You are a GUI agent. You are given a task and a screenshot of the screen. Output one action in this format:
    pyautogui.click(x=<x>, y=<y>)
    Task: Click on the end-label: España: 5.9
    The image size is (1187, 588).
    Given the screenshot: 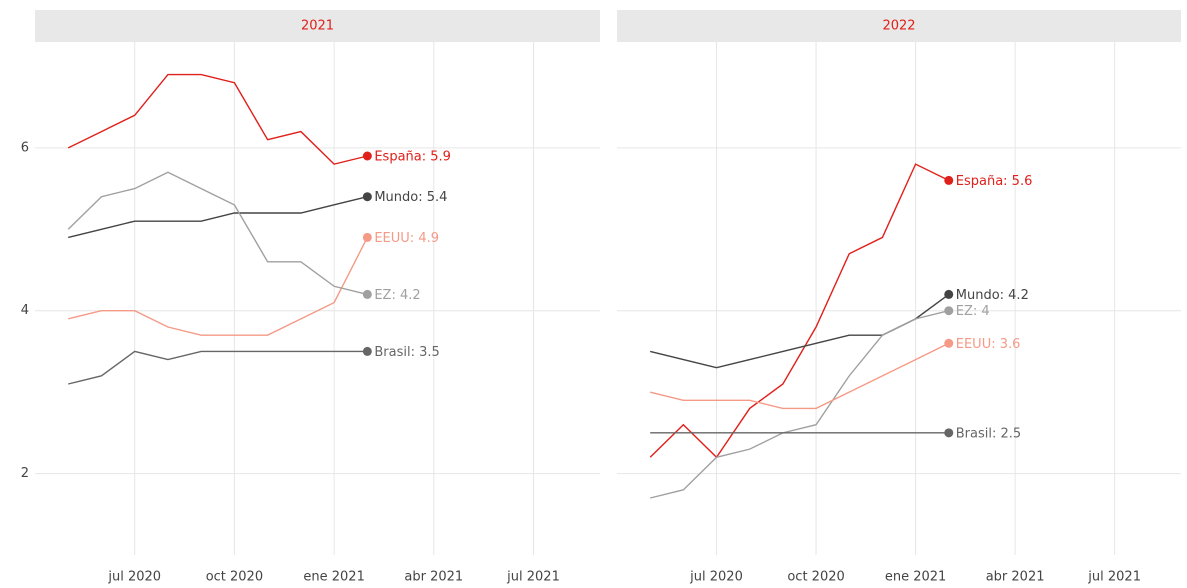 What is the action you would take?
    pyautogui.click(x=412, y=157)
    